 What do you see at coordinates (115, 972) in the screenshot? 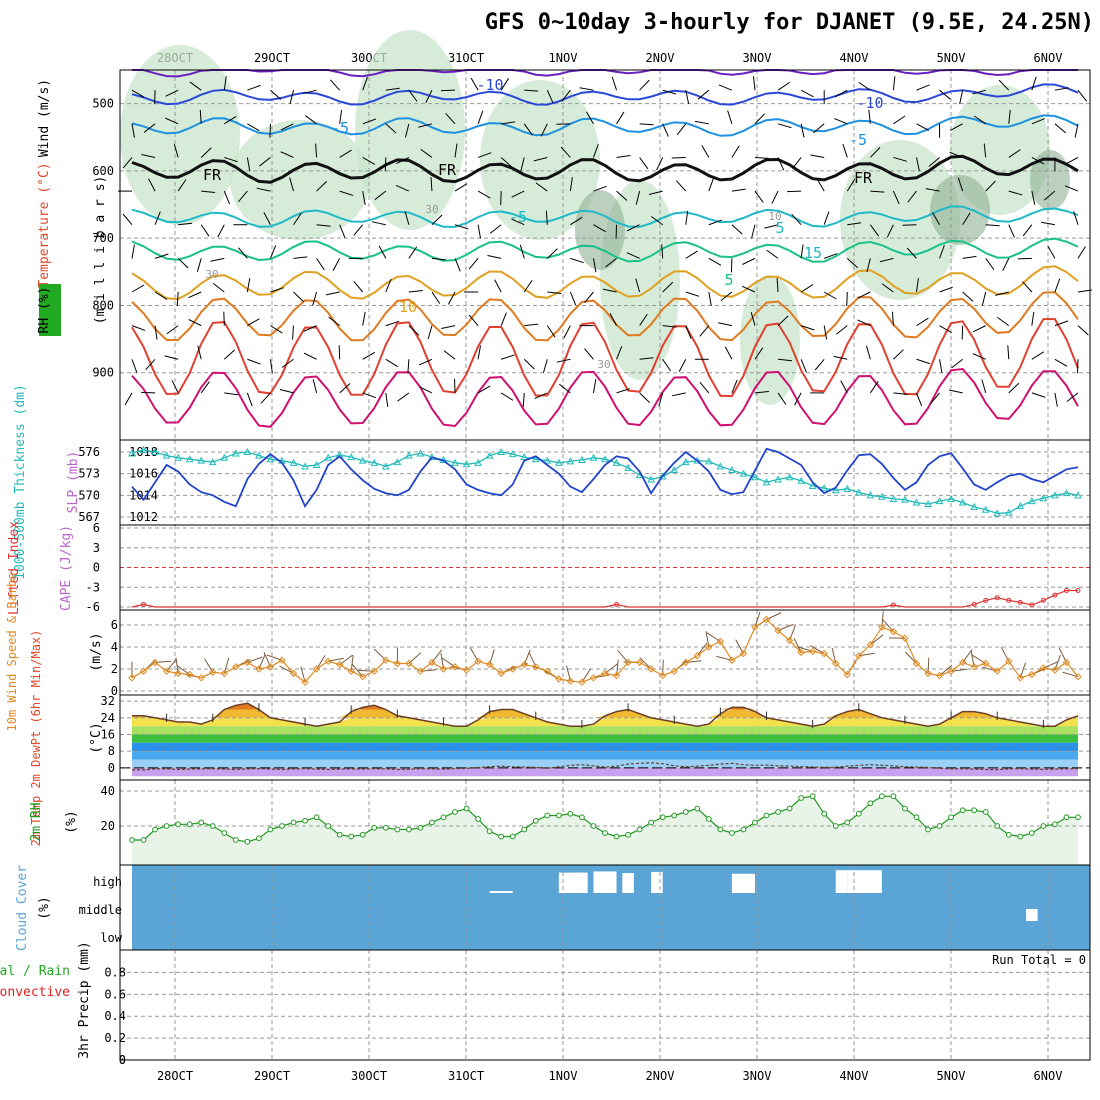
I see `precip-tick: 0.8` at bounding box center [115, 972].